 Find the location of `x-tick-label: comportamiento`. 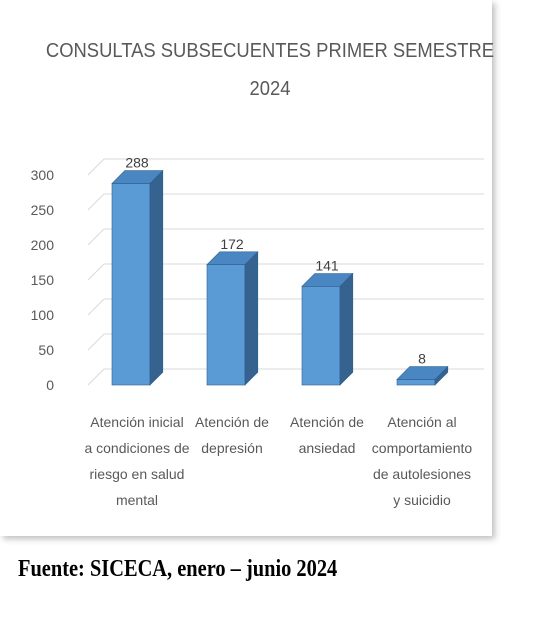

x-tick-label: comportamiento is located at coordinates (422, 448).